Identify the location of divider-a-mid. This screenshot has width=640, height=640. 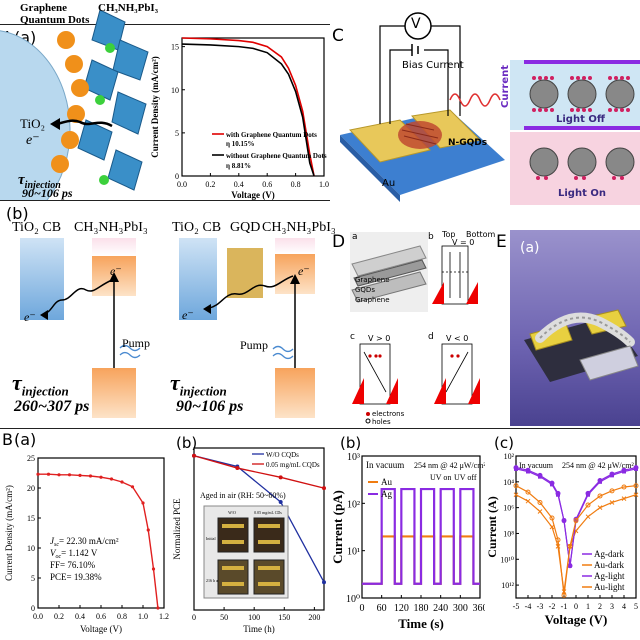
(165, 200).